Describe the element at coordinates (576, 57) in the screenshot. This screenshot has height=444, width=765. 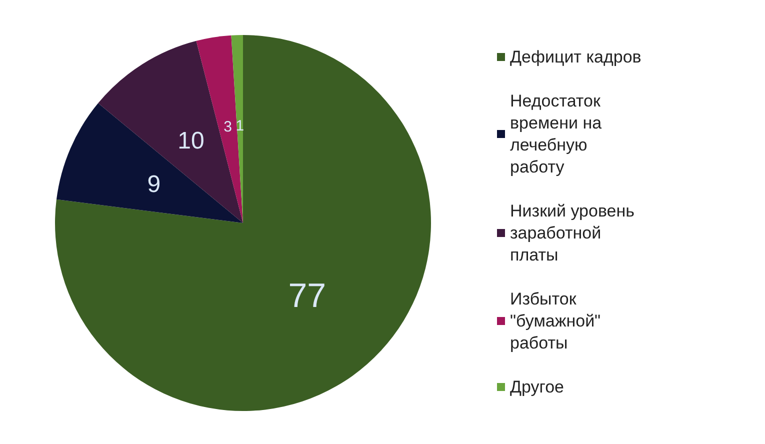
I see `legend-label: Дефицит кадров` at that location.